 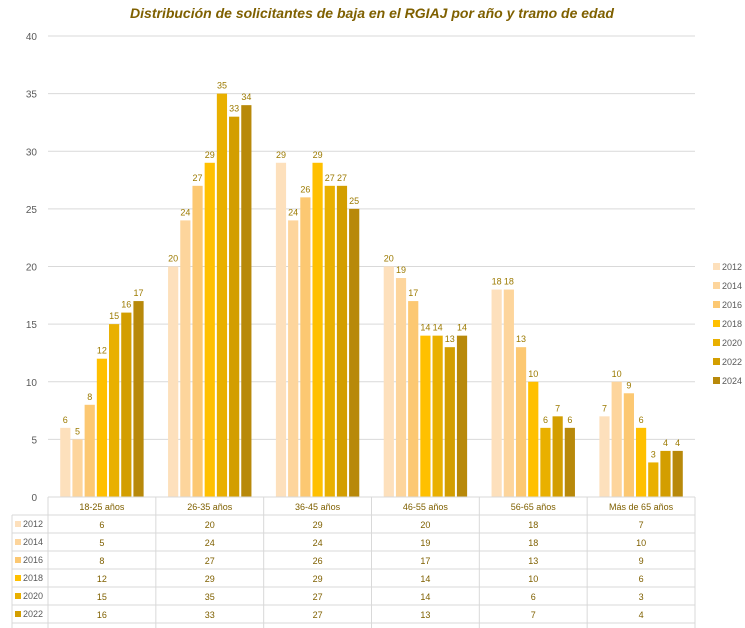 I want to click on table-cell: 26, so click(x=318, y=561).